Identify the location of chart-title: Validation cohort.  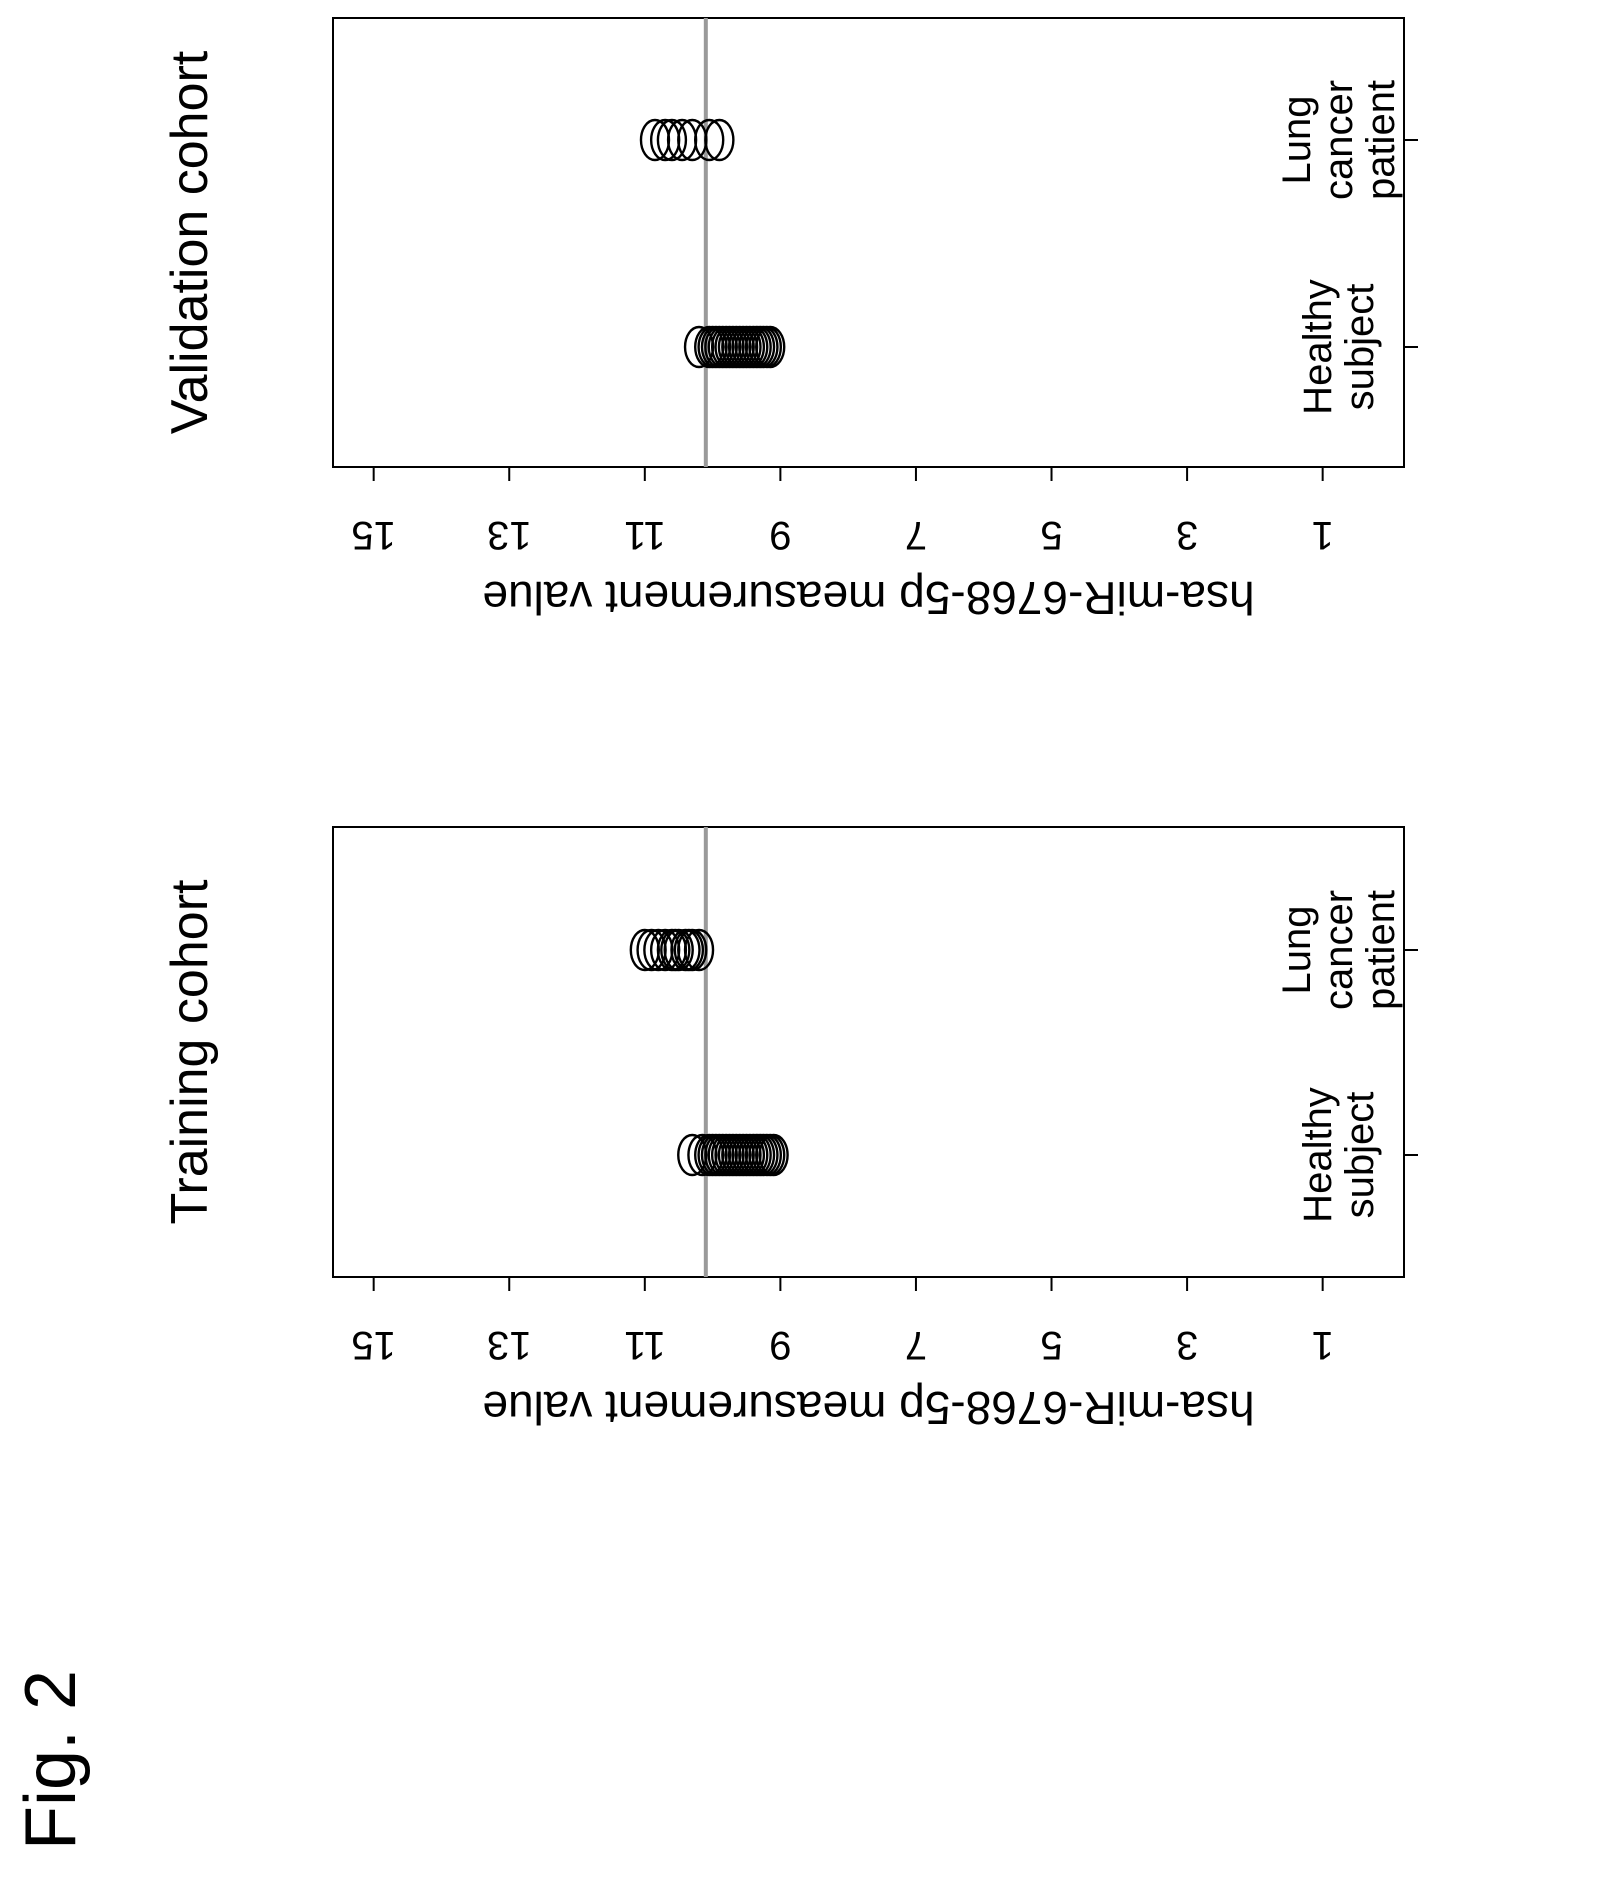
(190, 242).